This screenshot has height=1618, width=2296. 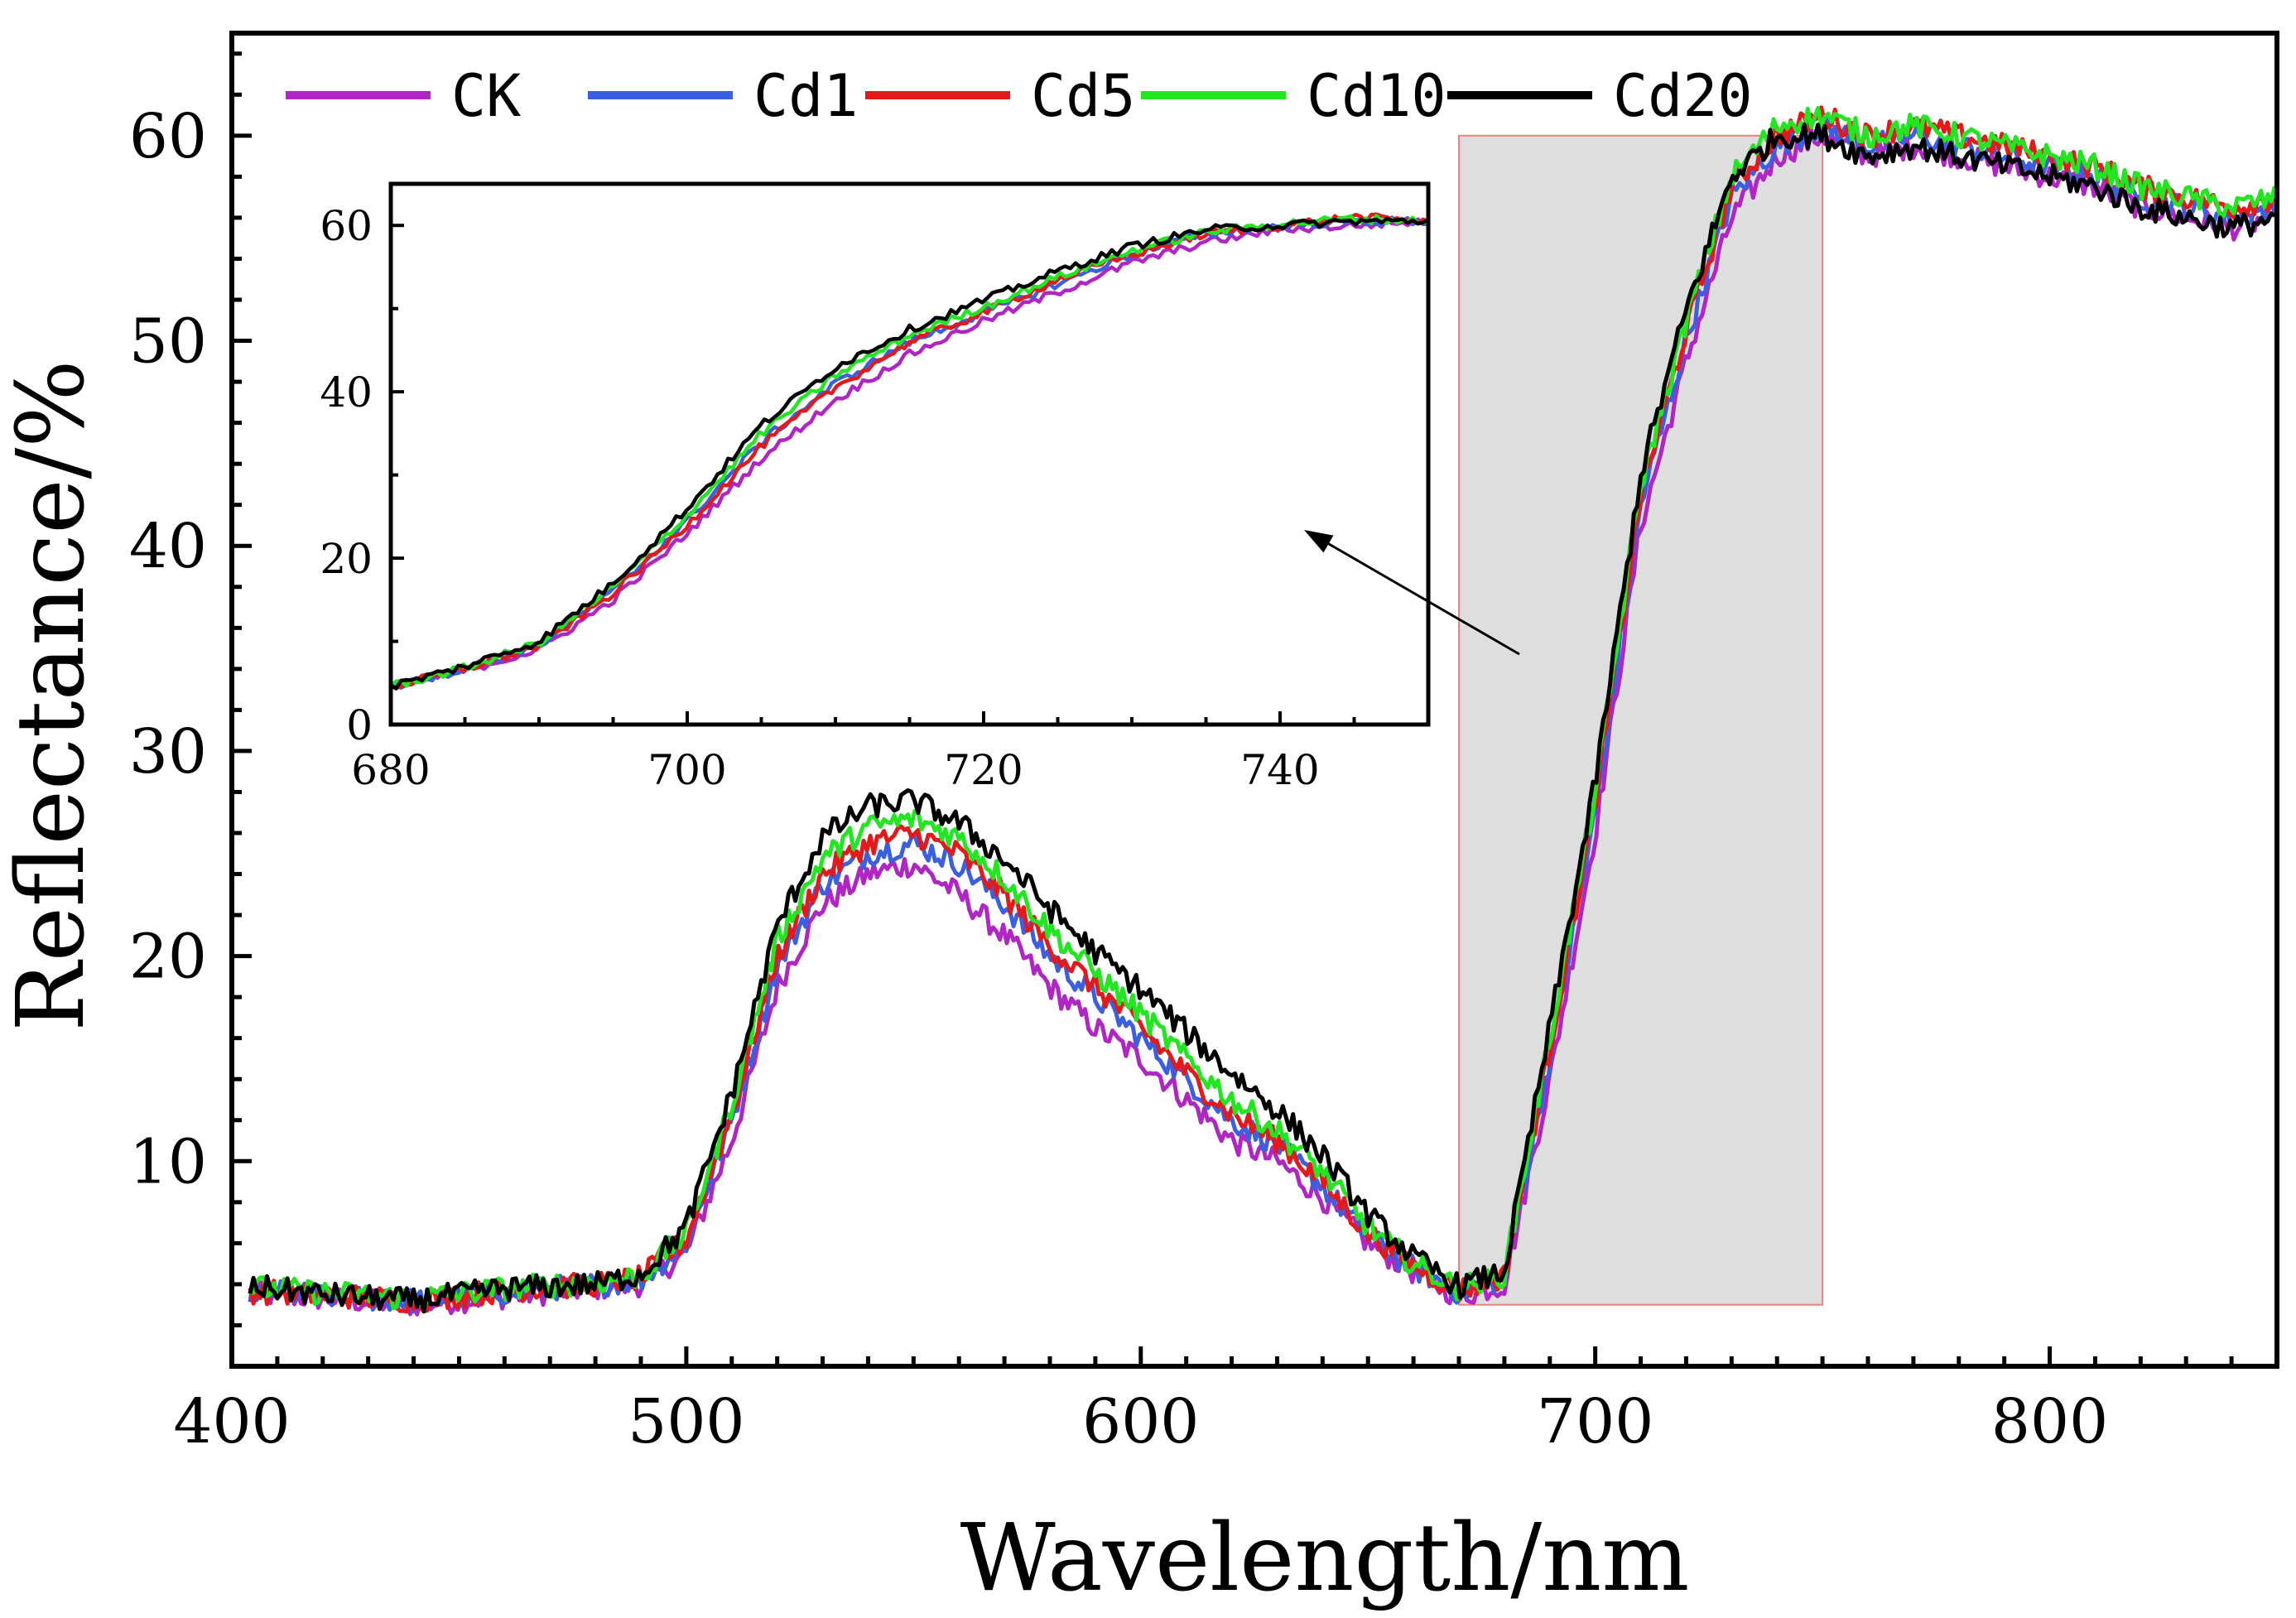 I want to click on legend: CK Cd1 Cd5 Cd10 Cd20, so click(x=1020, y=96).